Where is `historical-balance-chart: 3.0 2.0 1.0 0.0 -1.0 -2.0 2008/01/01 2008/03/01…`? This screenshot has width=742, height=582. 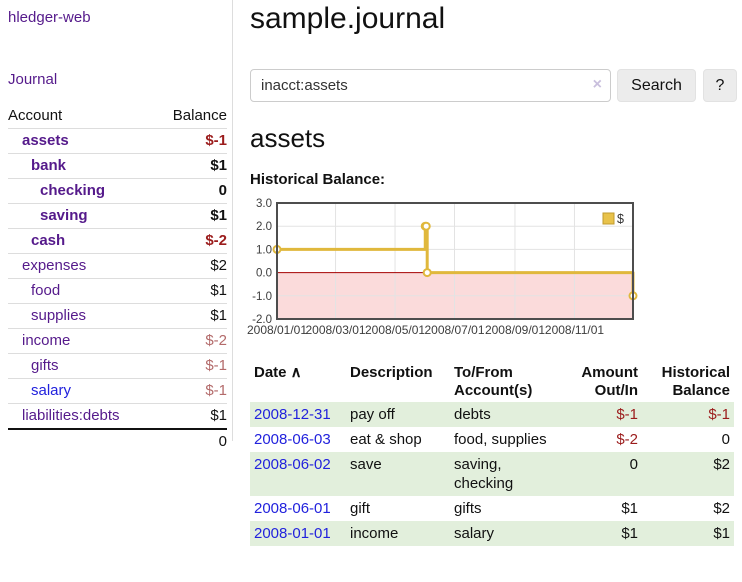 historical-balance-chart: 3.0 2.0 1.0 0.0 -1.0 -2.0 2008/01/01 2008/03/01… is located at coordinates (448, 270).